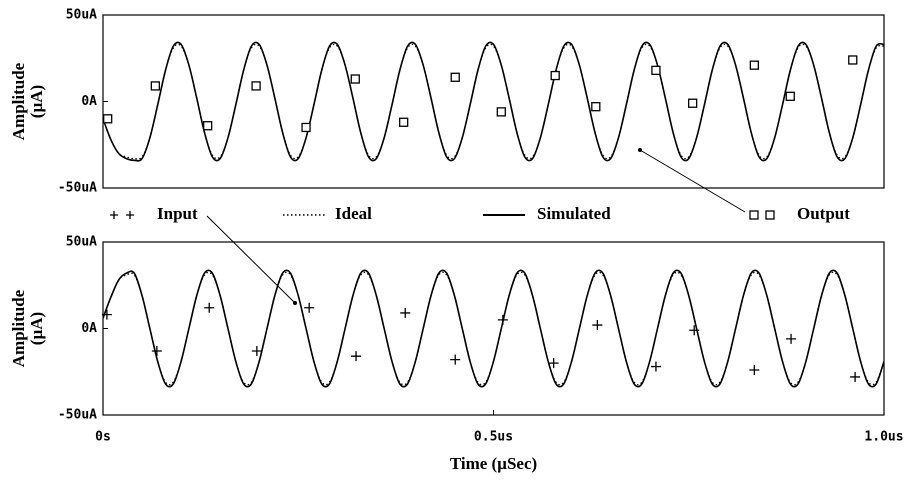  I want to click on x-axis-label: Time (µSec), so click(493, 463).